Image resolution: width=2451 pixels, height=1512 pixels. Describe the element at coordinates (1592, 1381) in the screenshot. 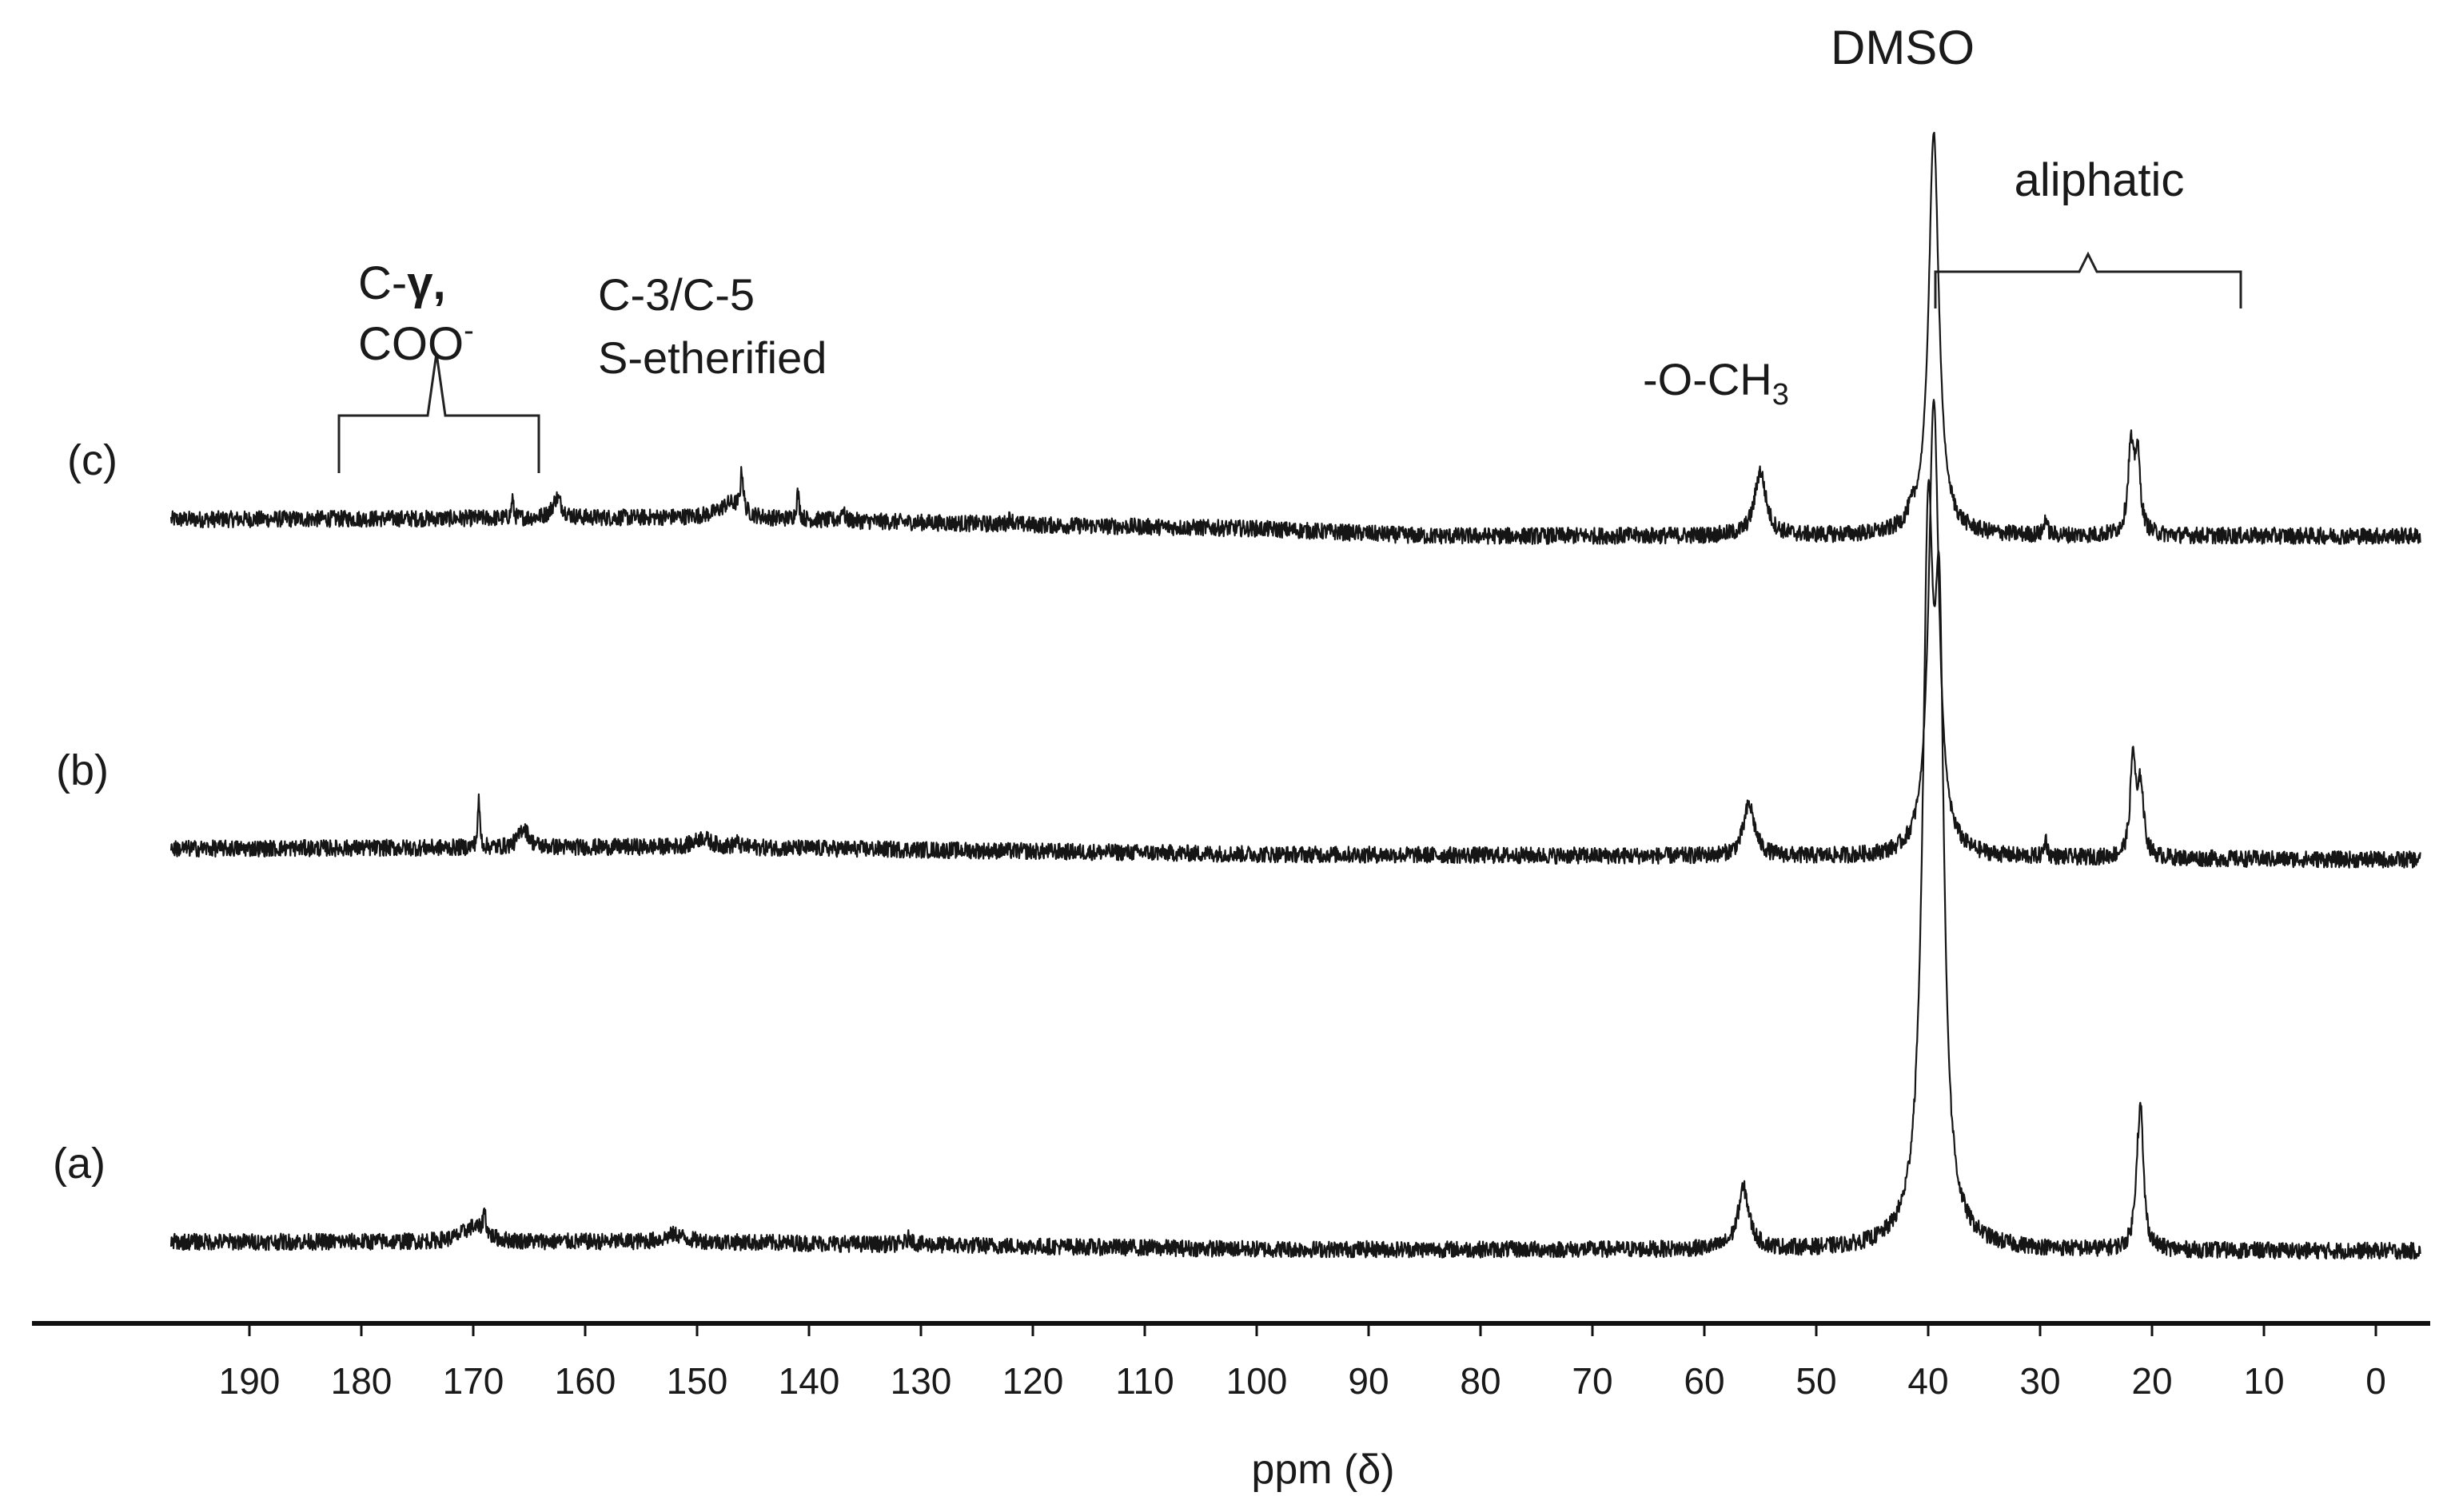

I see `x-tick-label-70: 70` at that location.